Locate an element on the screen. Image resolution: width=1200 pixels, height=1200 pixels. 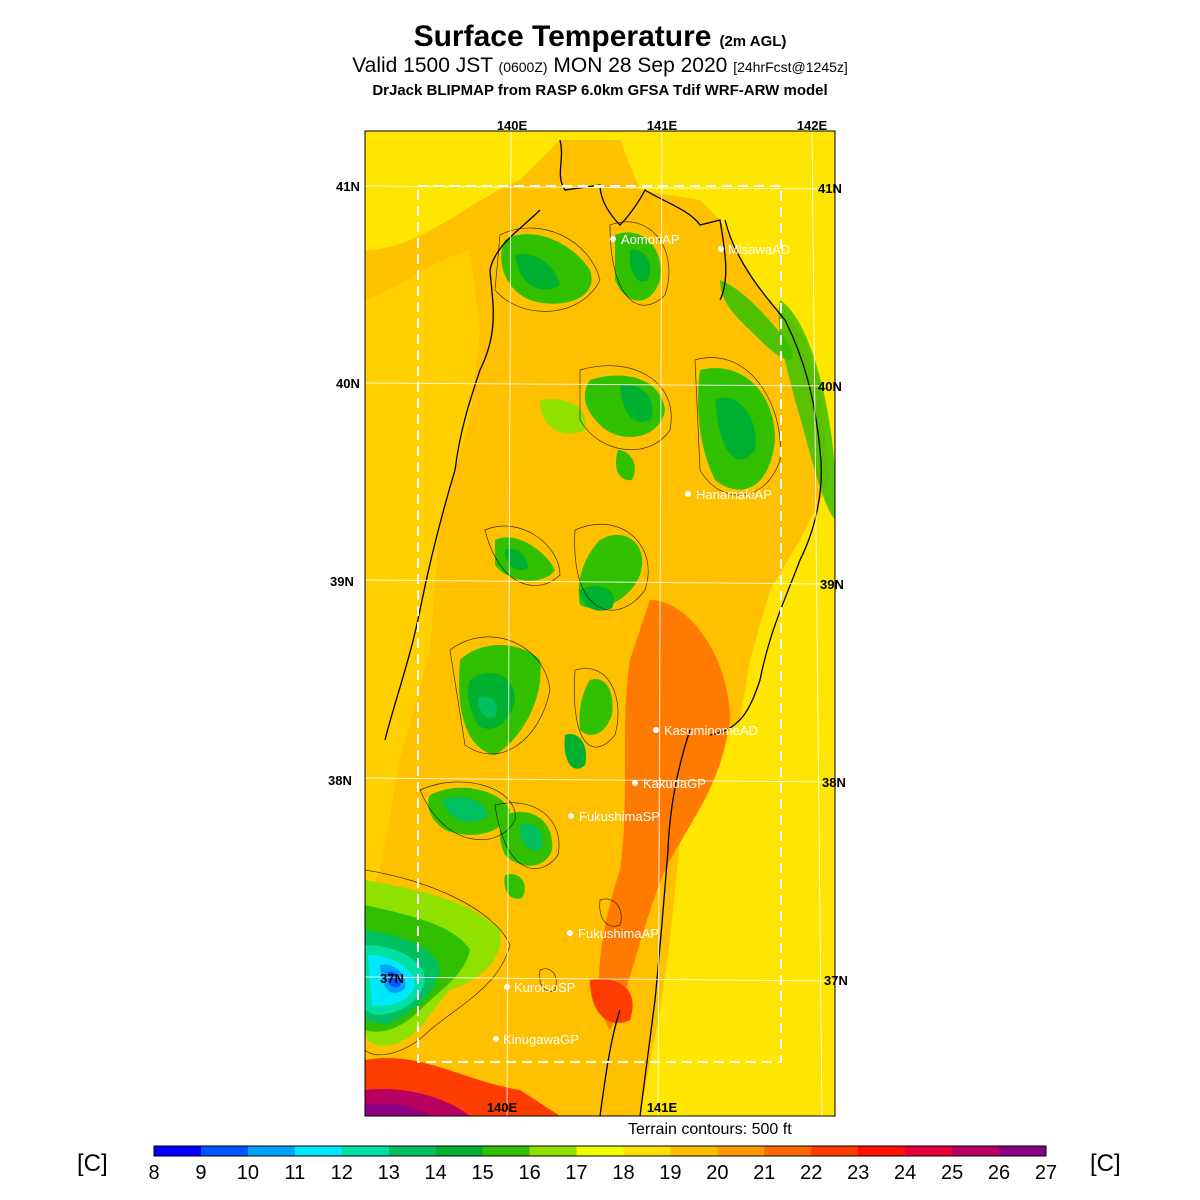
station-label: FukushimaAP is located at coordinates (618, 933).